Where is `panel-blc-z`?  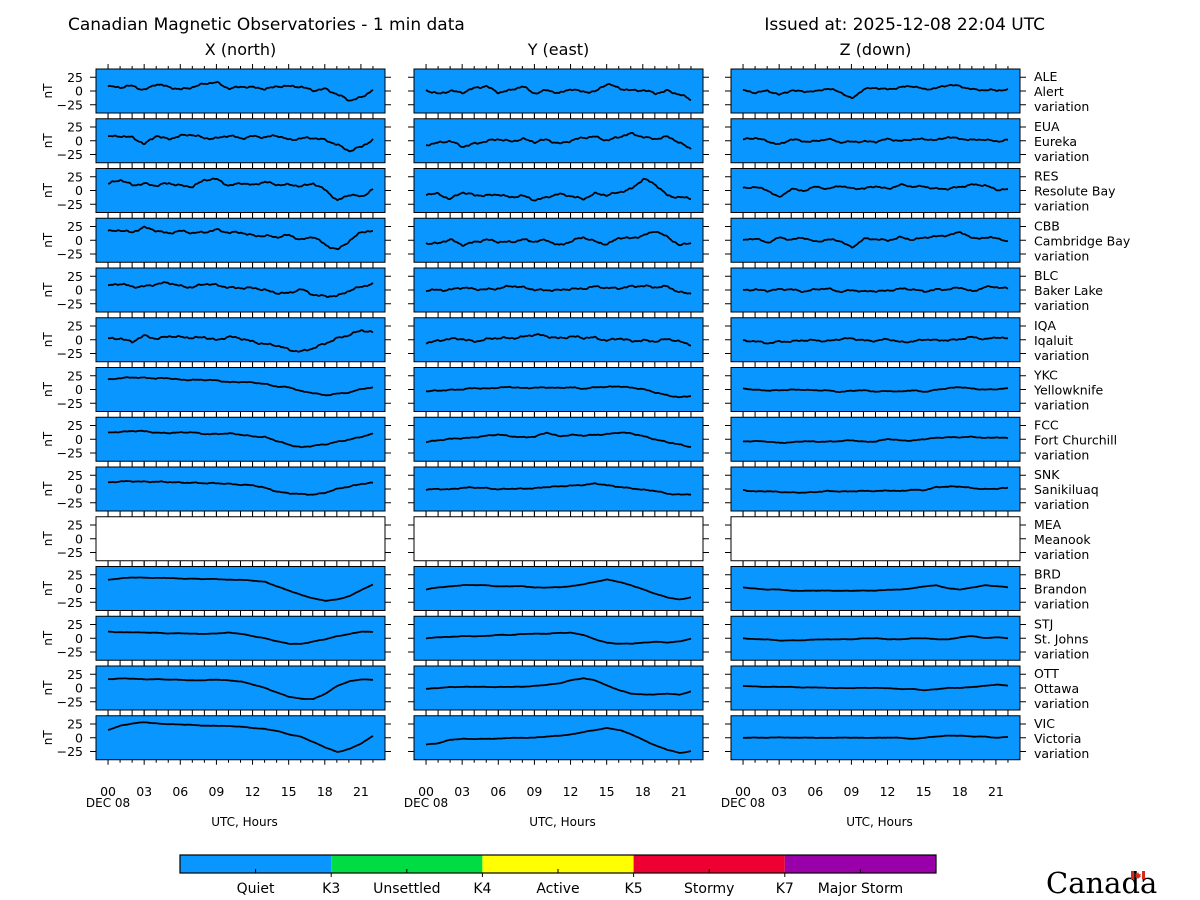 panel-blc-z is located at coordinates (875, 290).